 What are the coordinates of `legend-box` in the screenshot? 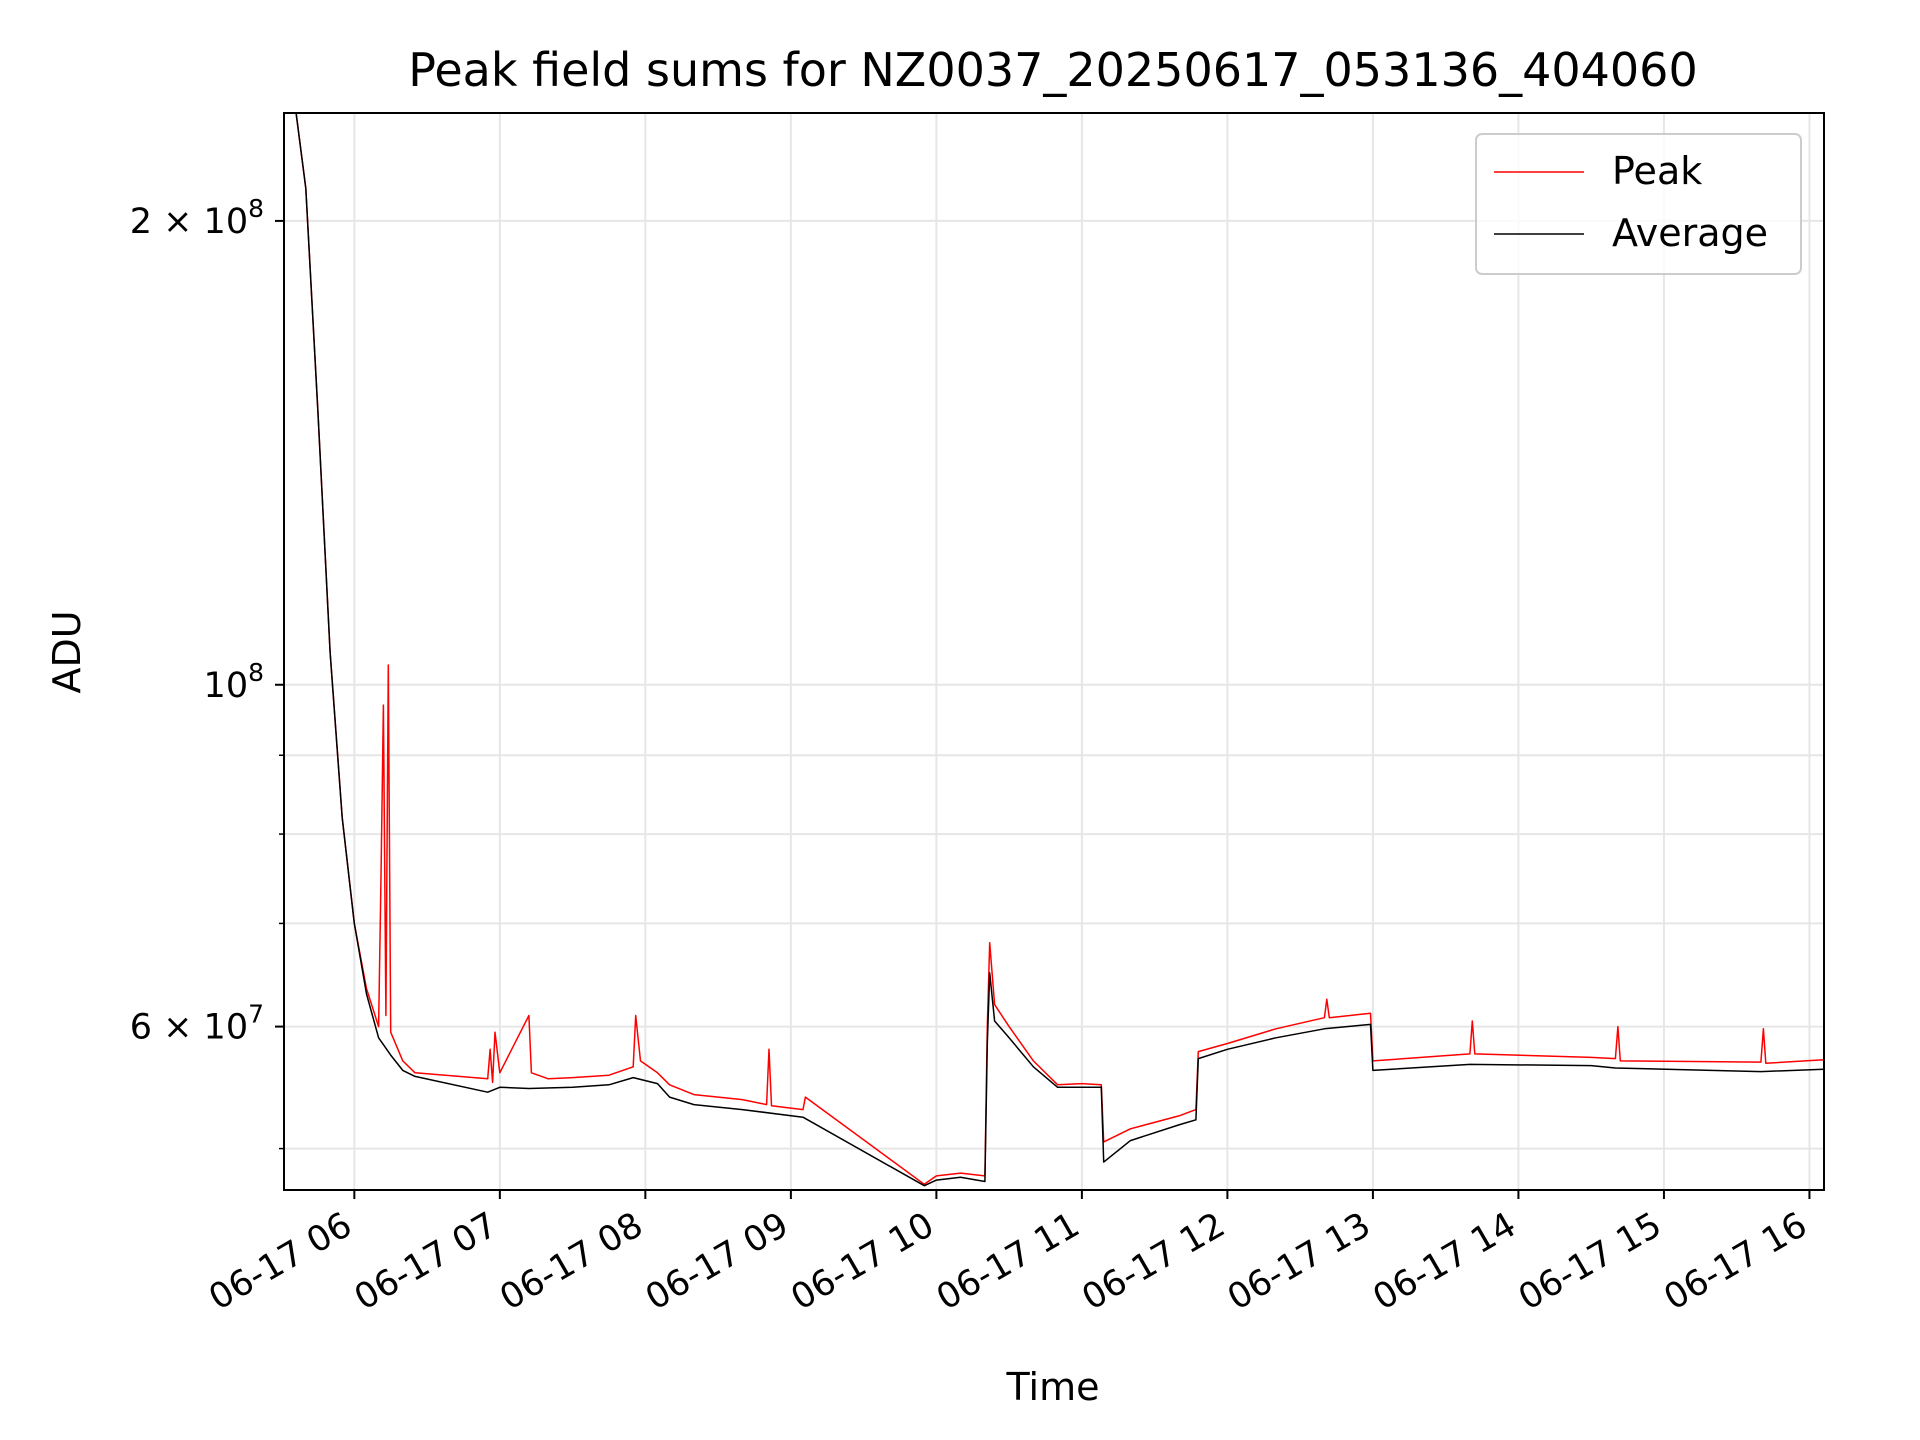 It's located at (1638, 204).